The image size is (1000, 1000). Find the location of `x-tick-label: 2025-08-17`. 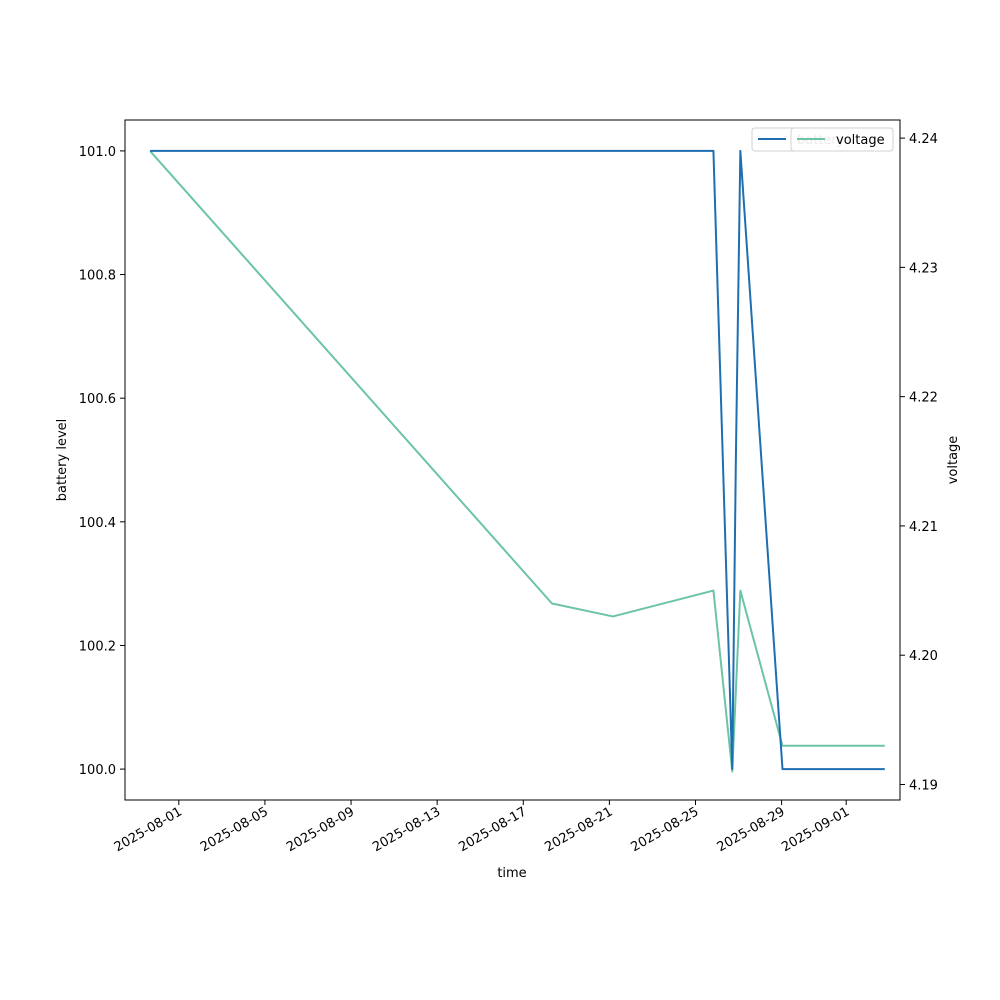

x-tick-label: 2025-08-17 is located at coordinates (492, 829).